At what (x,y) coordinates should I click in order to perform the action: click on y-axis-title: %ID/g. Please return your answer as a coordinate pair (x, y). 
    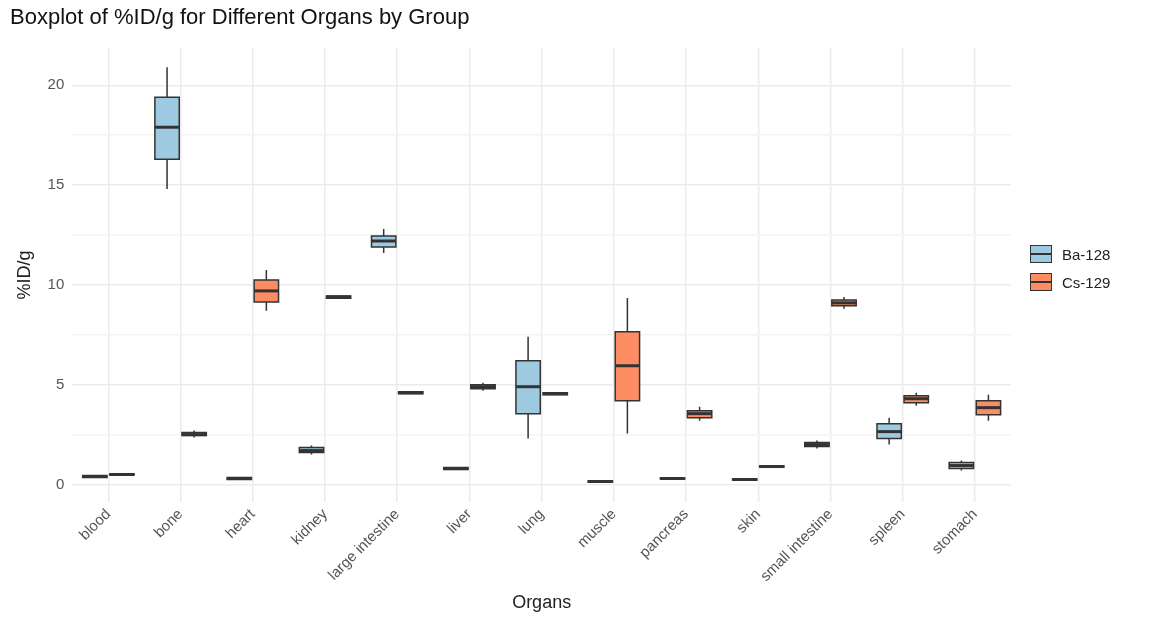
    Looking at the image, I should click on (23, 275).